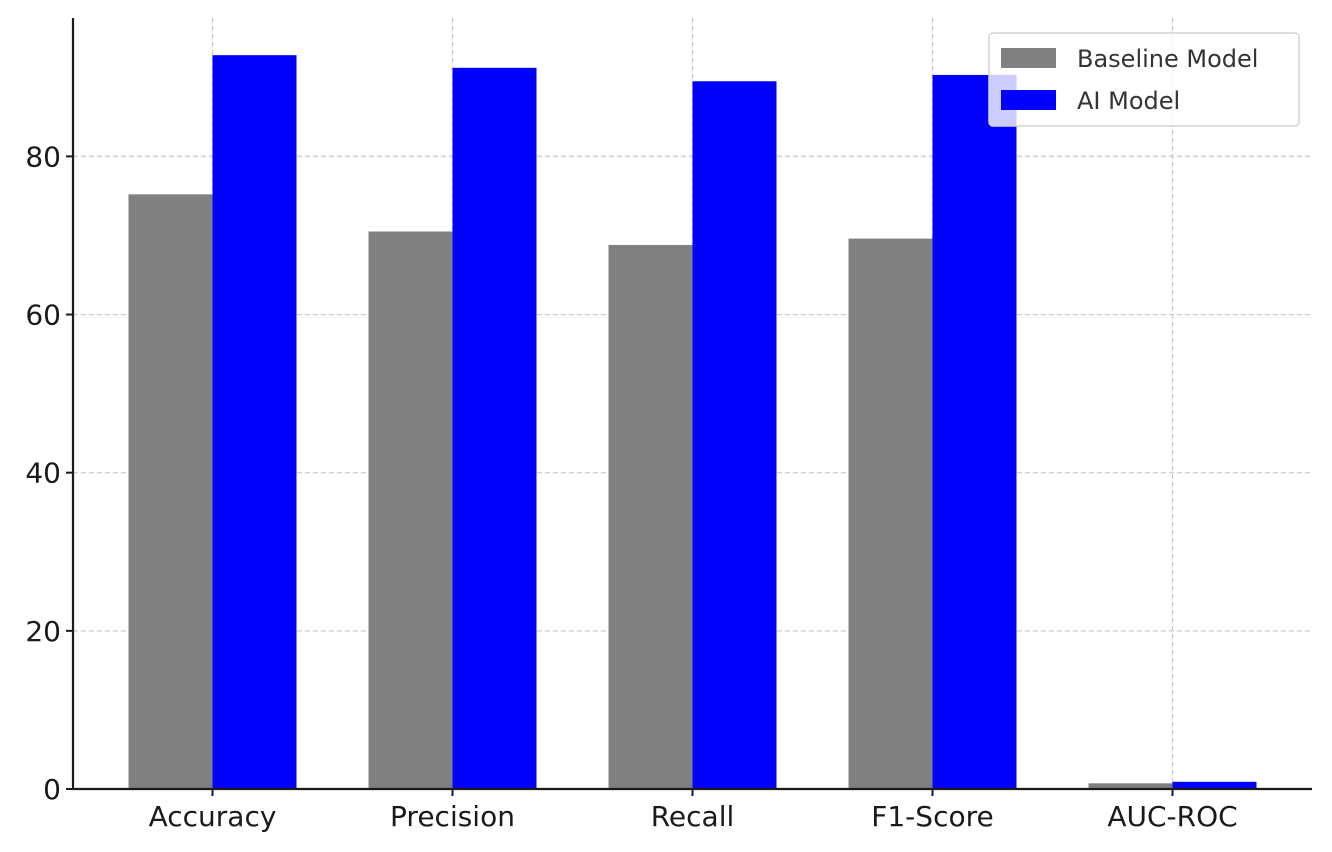 The image size is (1332, 852). I want to click on legend-box, so click(1144, 79).